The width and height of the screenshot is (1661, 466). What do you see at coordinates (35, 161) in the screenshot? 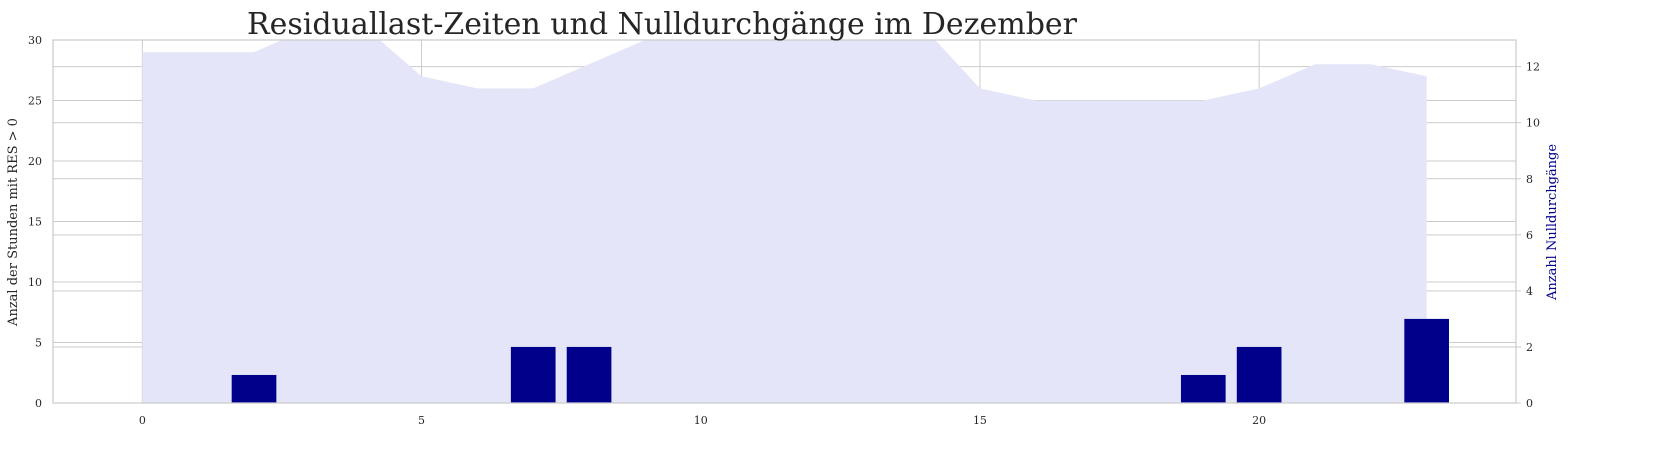
I see `y-left-tick-label: 20` at bounding box center [35, 161].